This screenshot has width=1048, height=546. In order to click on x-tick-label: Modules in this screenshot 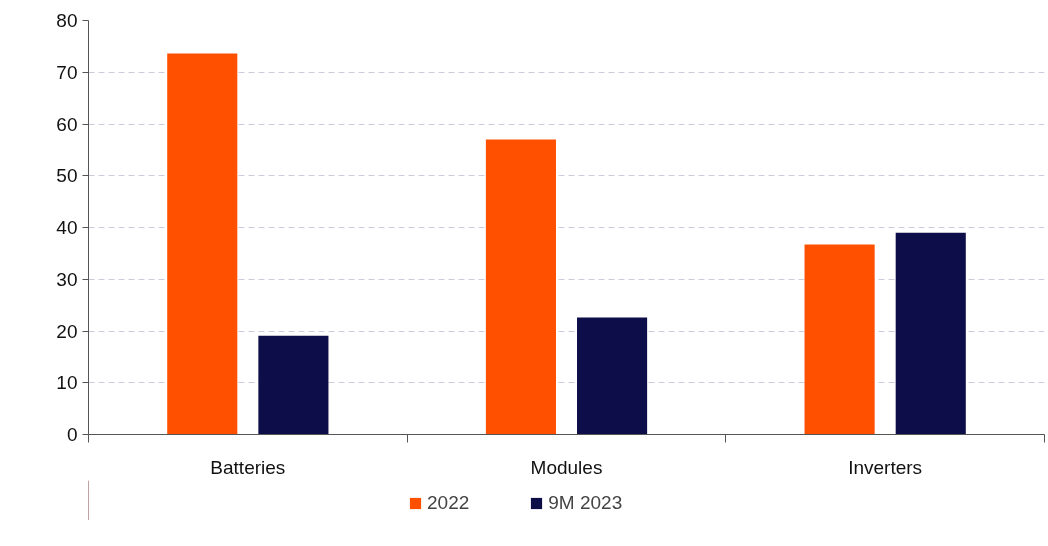, I will do `click(566, 467)`.